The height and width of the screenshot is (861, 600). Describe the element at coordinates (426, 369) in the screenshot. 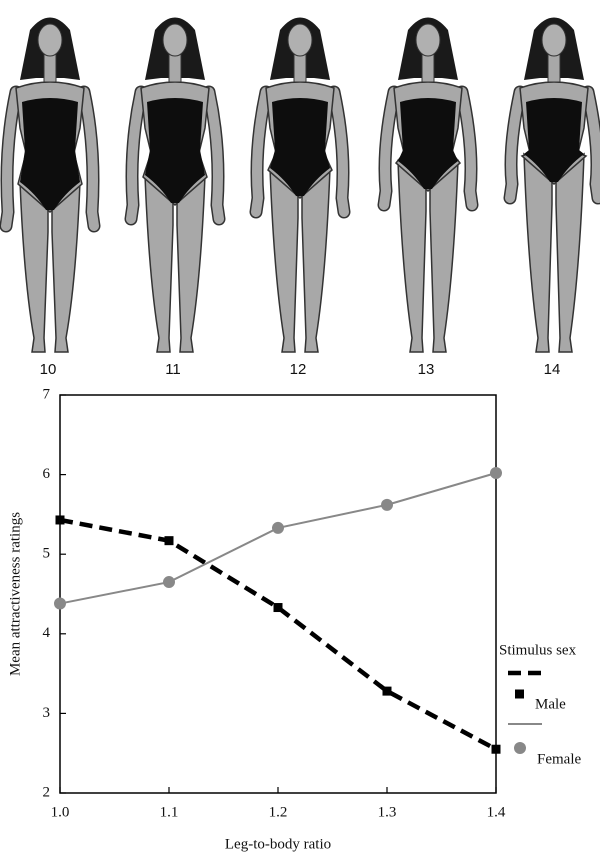

I see `figure-label: 13` at that location.